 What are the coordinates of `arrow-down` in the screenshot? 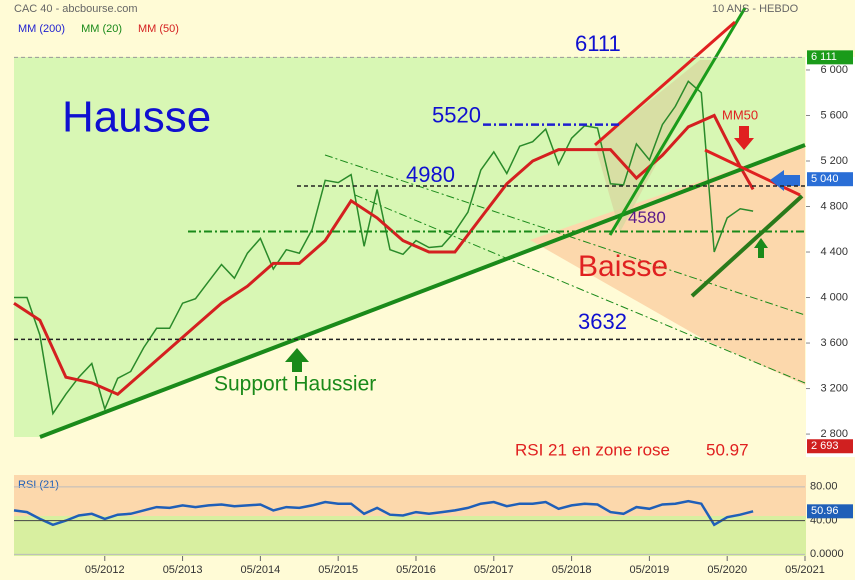 It's located at (744, 138).